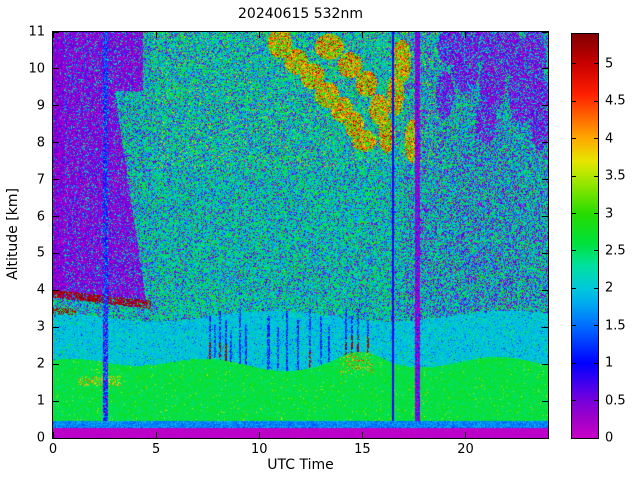  I want to click on x-tick-label: 20, so click(465, 449).